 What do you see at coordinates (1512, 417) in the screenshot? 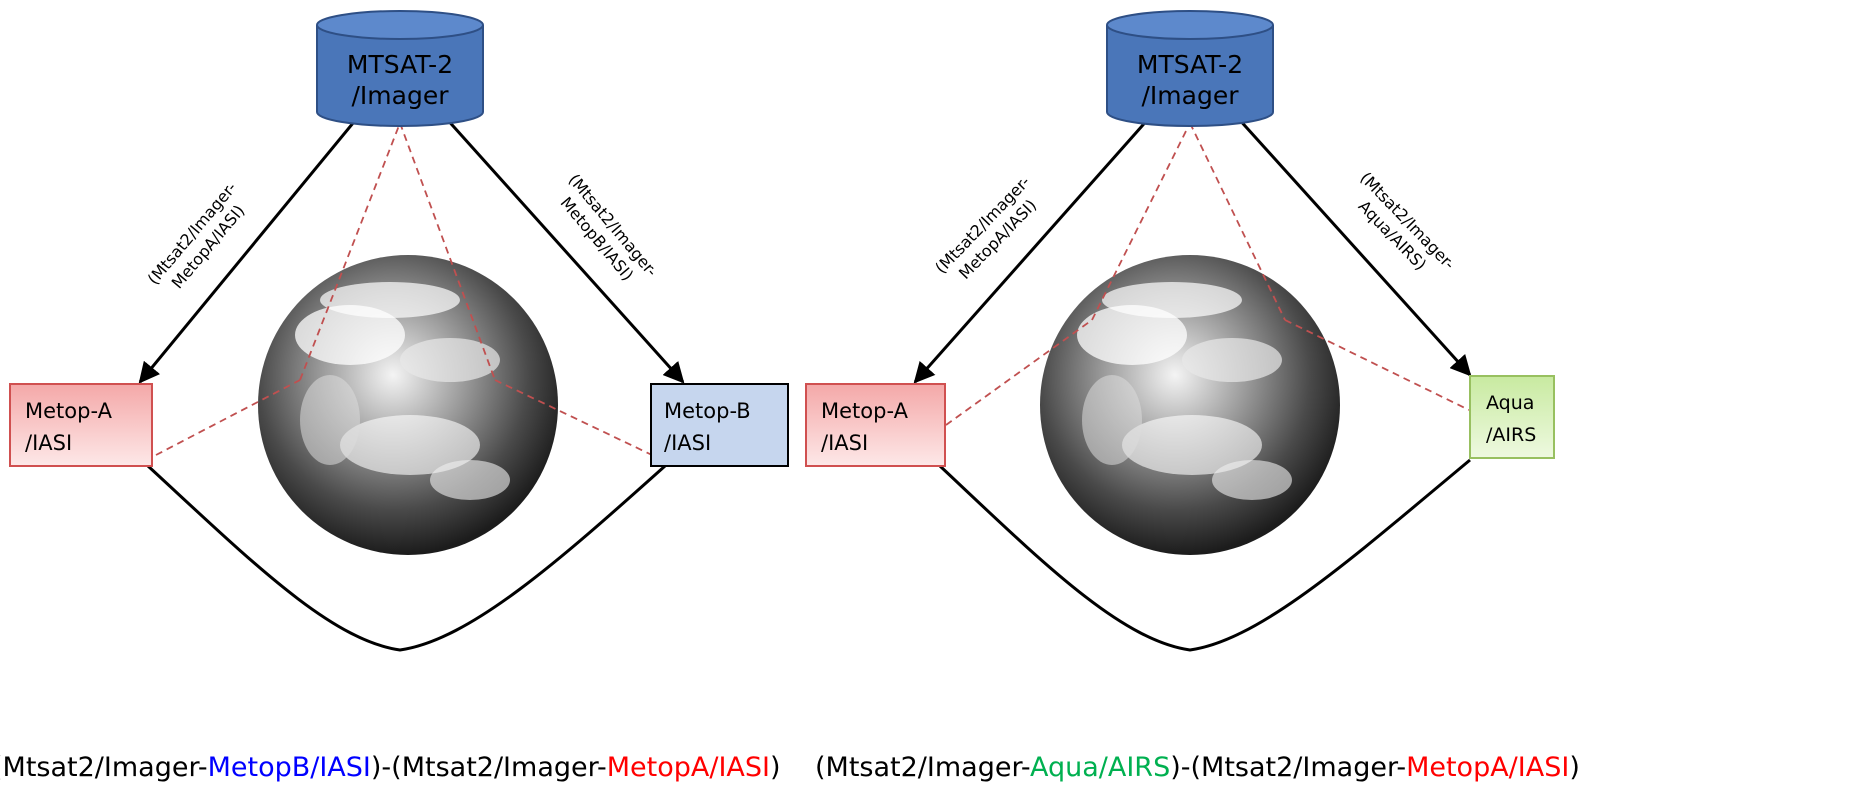
I see `aqua-airs-box: Aqua /AIRS` at bounding box center [1512, 417].